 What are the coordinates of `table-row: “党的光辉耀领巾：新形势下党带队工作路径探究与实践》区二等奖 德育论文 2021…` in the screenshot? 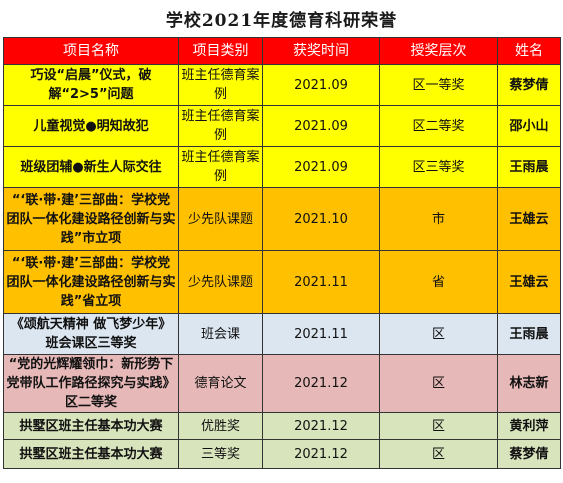 It's located at (282, 383).